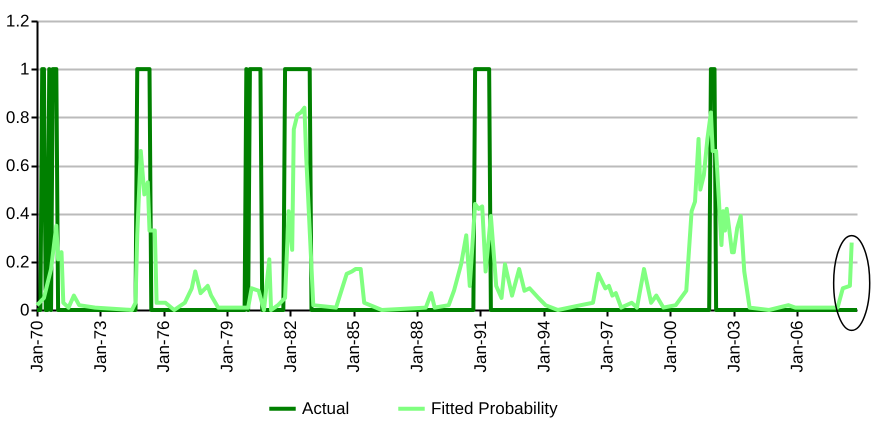  Describe the element at coordinates (25, 310) in the screenshot. I see `y-tick-label: 0` at that location.